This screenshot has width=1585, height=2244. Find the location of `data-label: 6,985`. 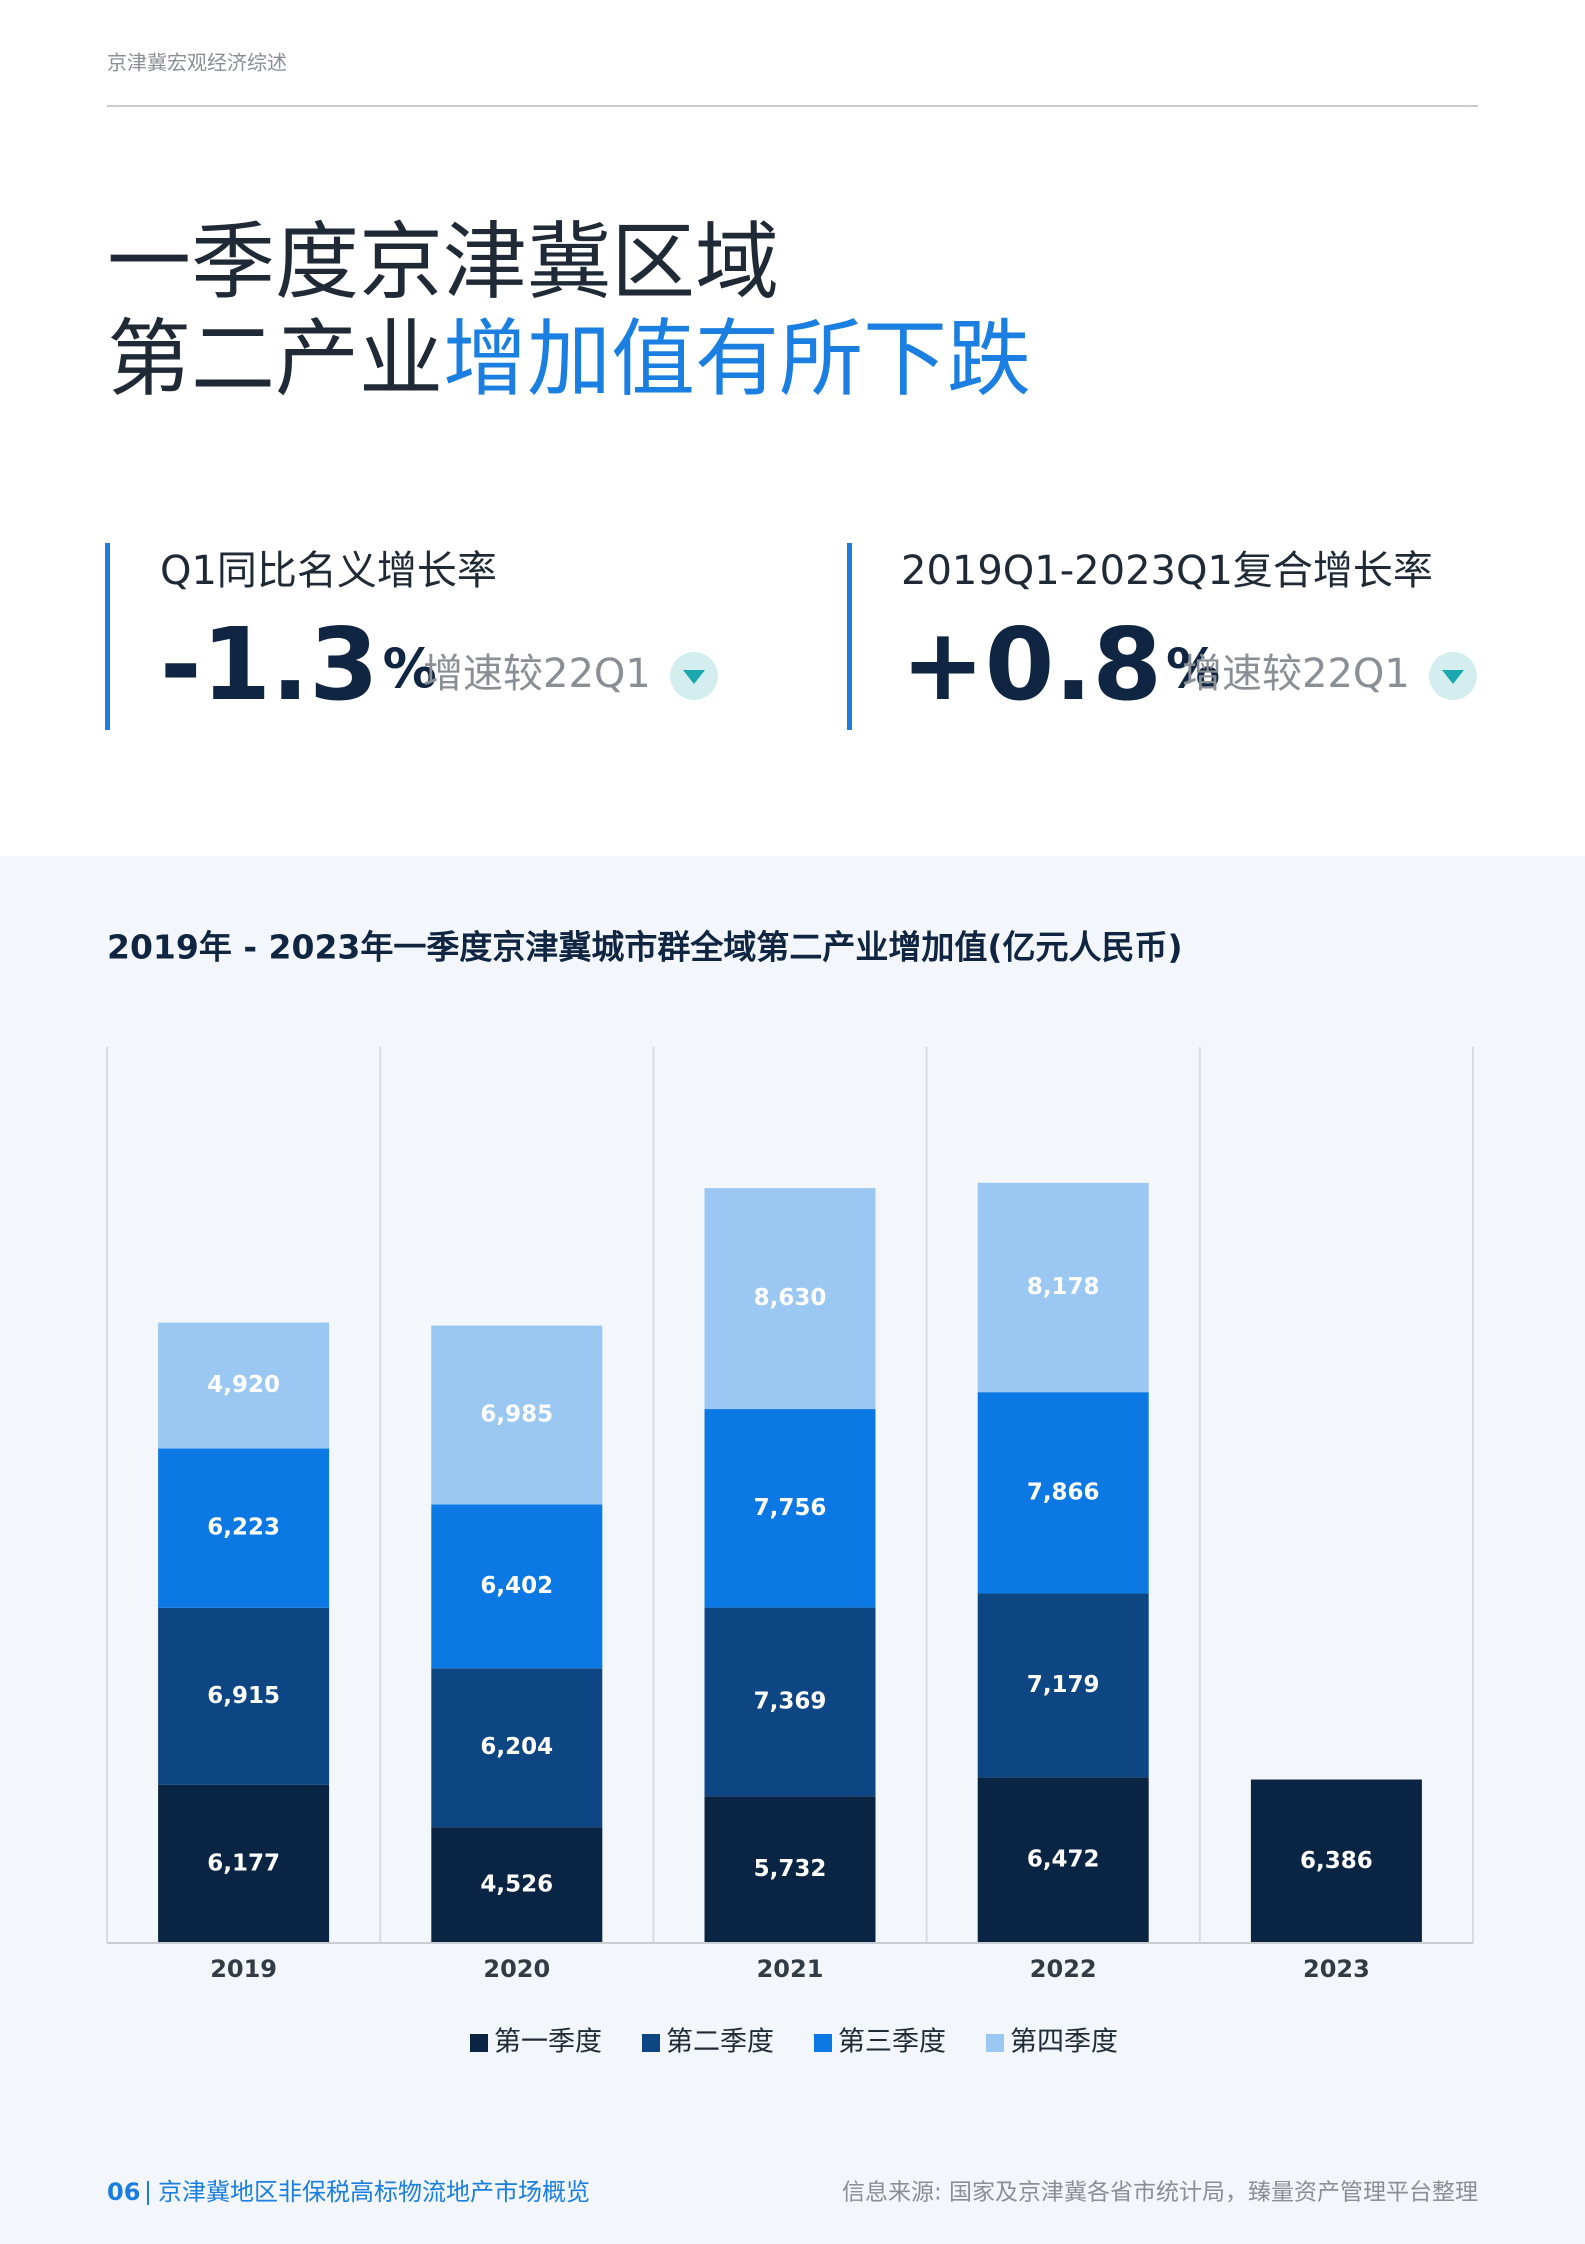

data-label: 6,985 is located at coordinates (516, 1415).